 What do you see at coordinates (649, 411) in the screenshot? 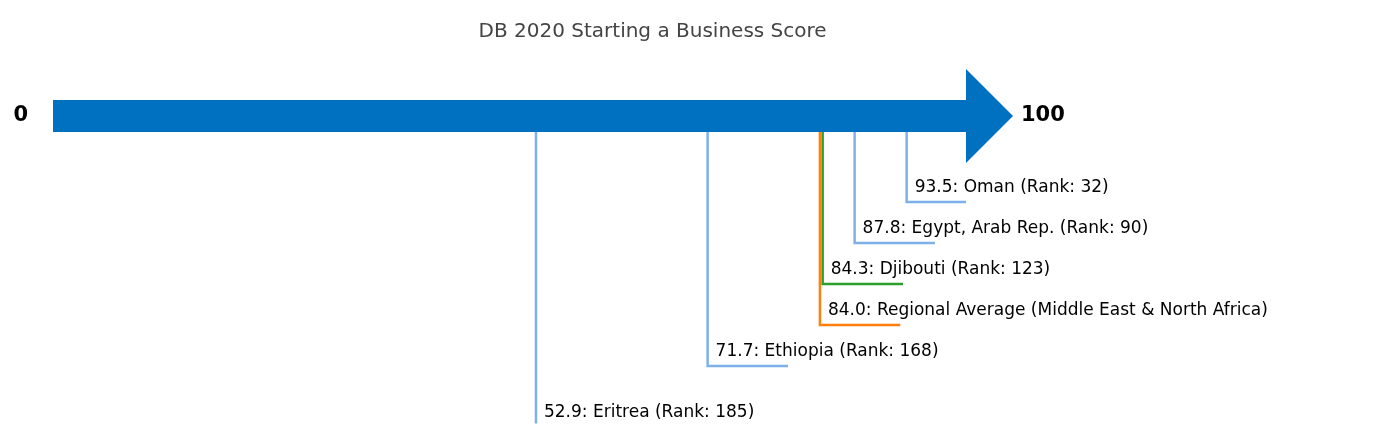
I see `data-label: 52.9: Eritrea (Rank: 185)` at bounding box center [649, 411].